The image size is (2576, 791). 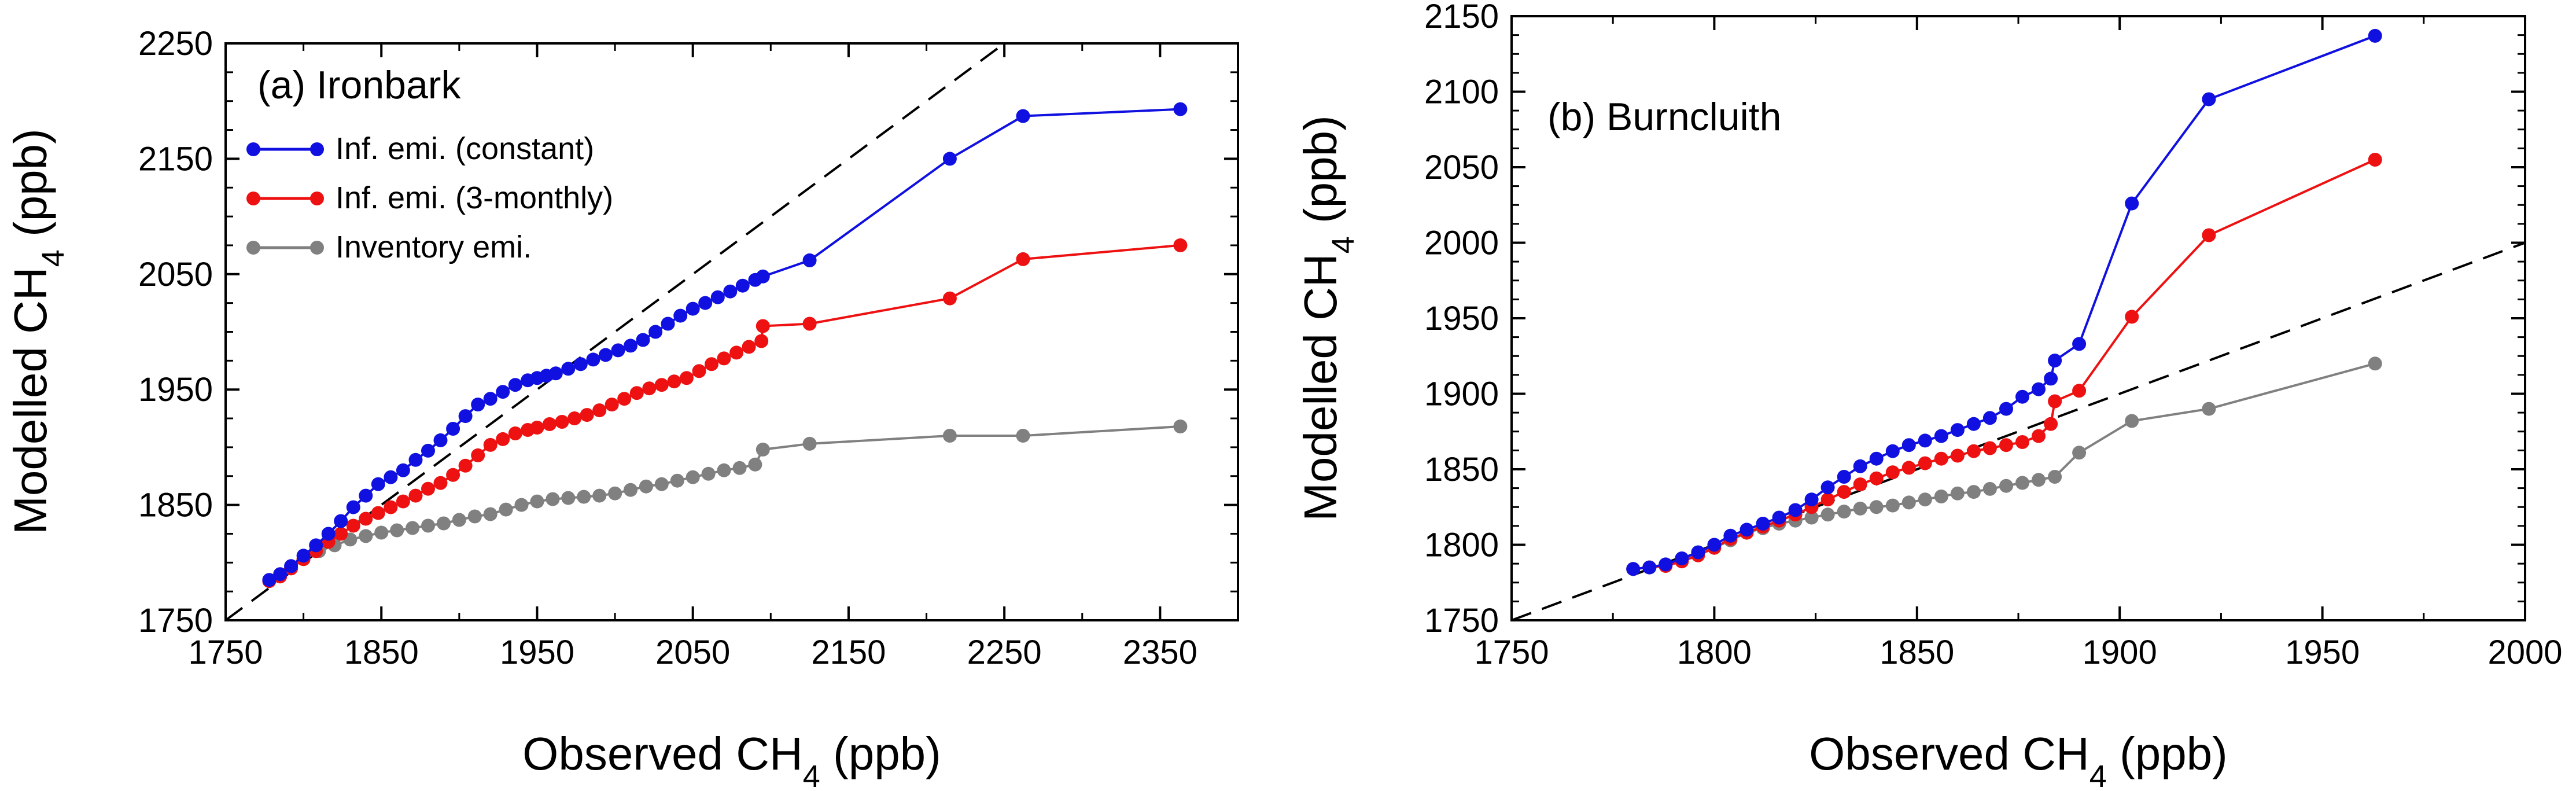 I want to click on legend-item-3-monthly: Inf. emi. (3-monthly), so click(x=429, y=198).